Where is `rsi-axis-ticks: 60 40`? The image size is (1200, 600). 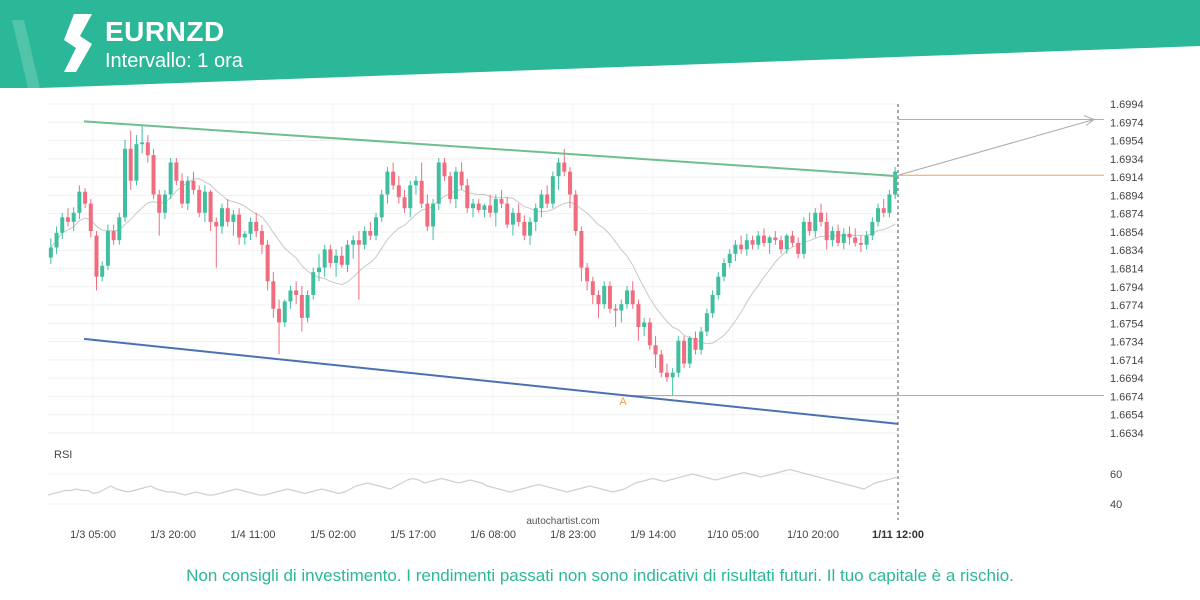 rsi-axis-ticks: 60 40 is located at coordinates (1116, 490).